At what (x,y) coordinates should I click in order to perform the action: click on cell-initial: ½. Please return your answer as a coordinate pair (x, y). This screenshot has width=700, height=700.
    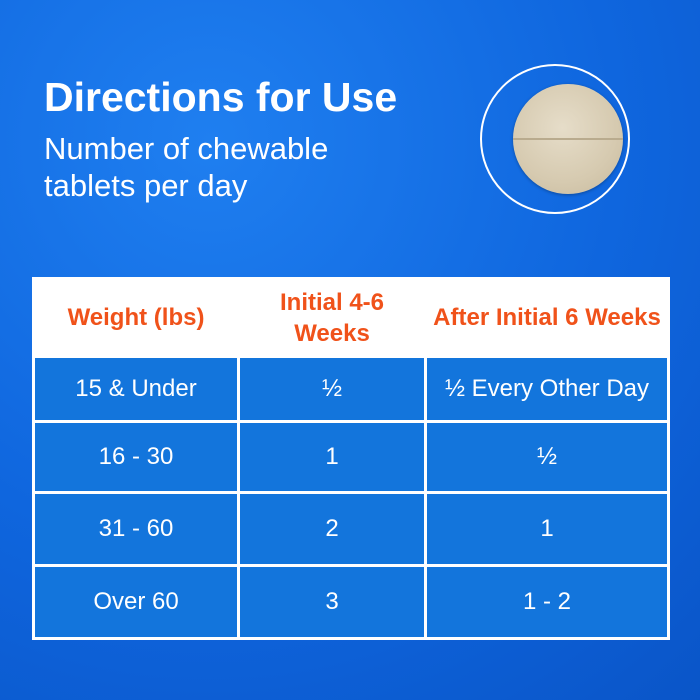
    Looking at the image, I should click on (332, 389).